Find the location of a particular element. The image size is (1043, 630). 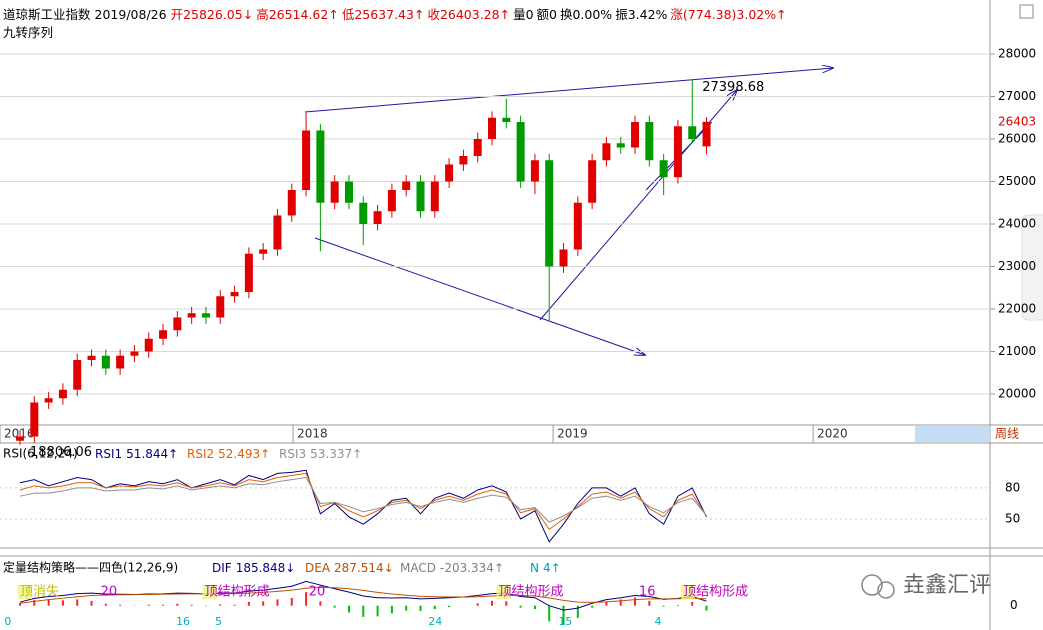

legend-value: 185.848↓ is located at coordinates (266, 568).